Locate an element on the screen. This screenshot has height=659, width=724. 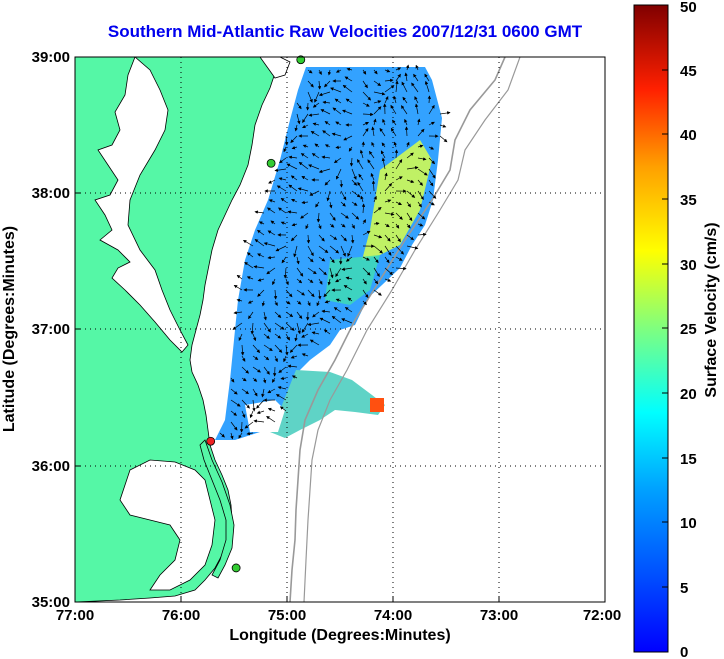
colorbar-tick-label: 0 is located at coordinates (684, 651).